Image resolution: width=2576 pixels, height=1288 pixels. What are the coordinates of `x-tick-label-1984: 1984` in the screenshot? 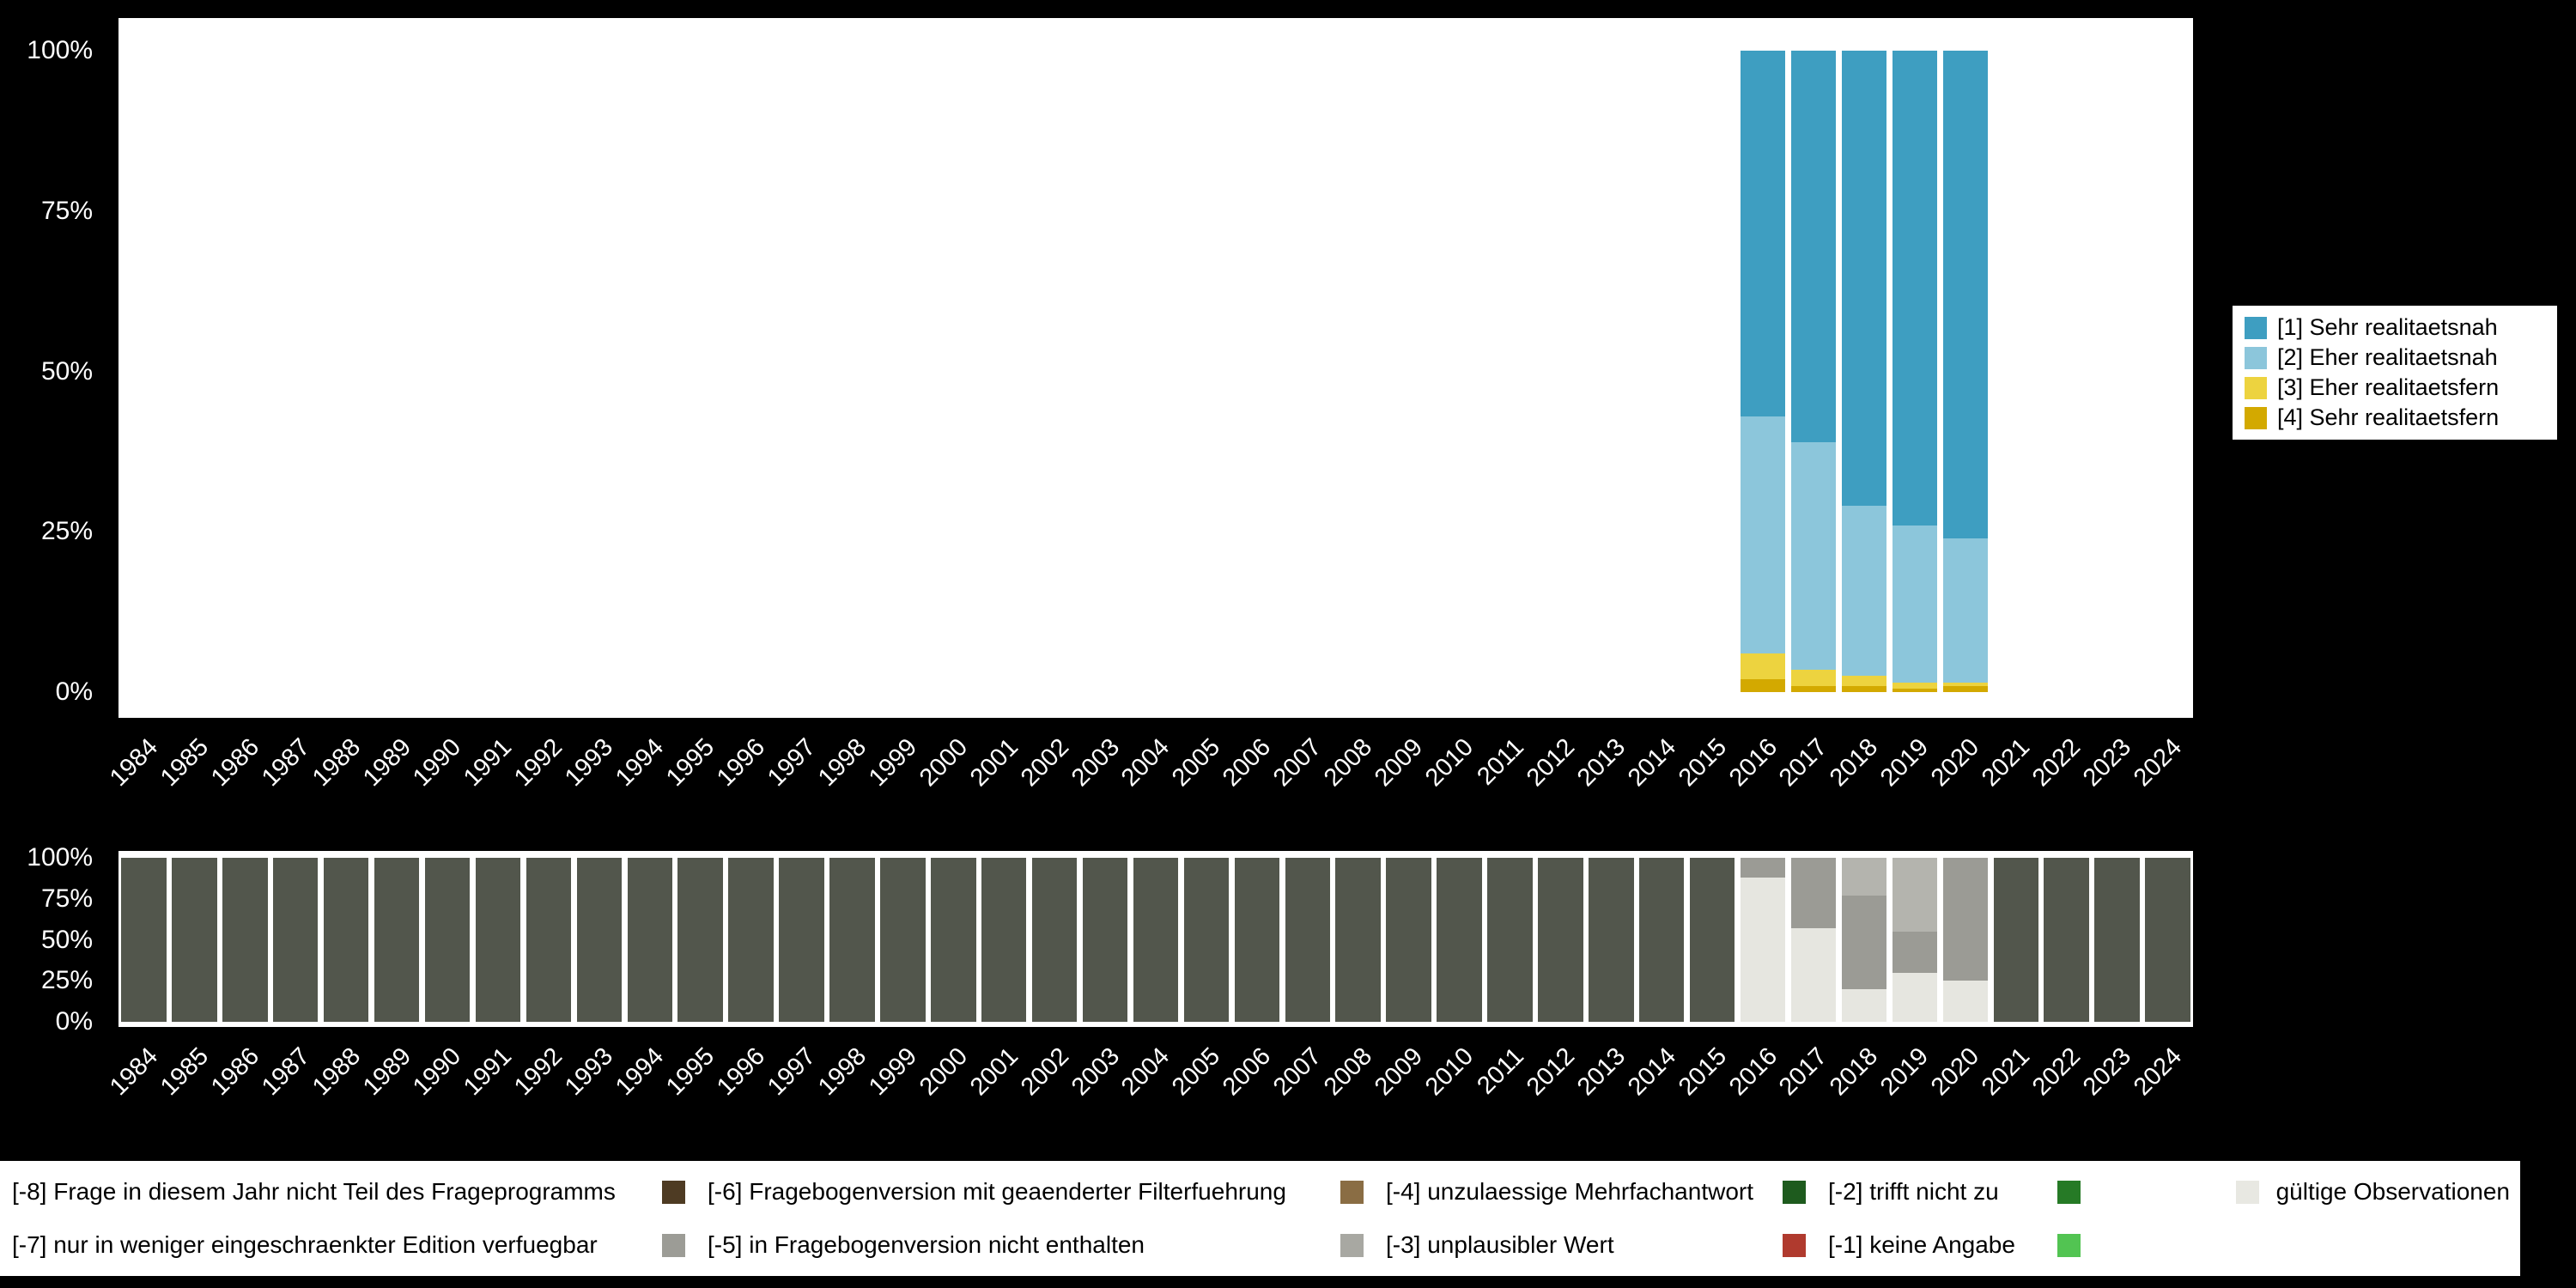 It's located at (134, 763).